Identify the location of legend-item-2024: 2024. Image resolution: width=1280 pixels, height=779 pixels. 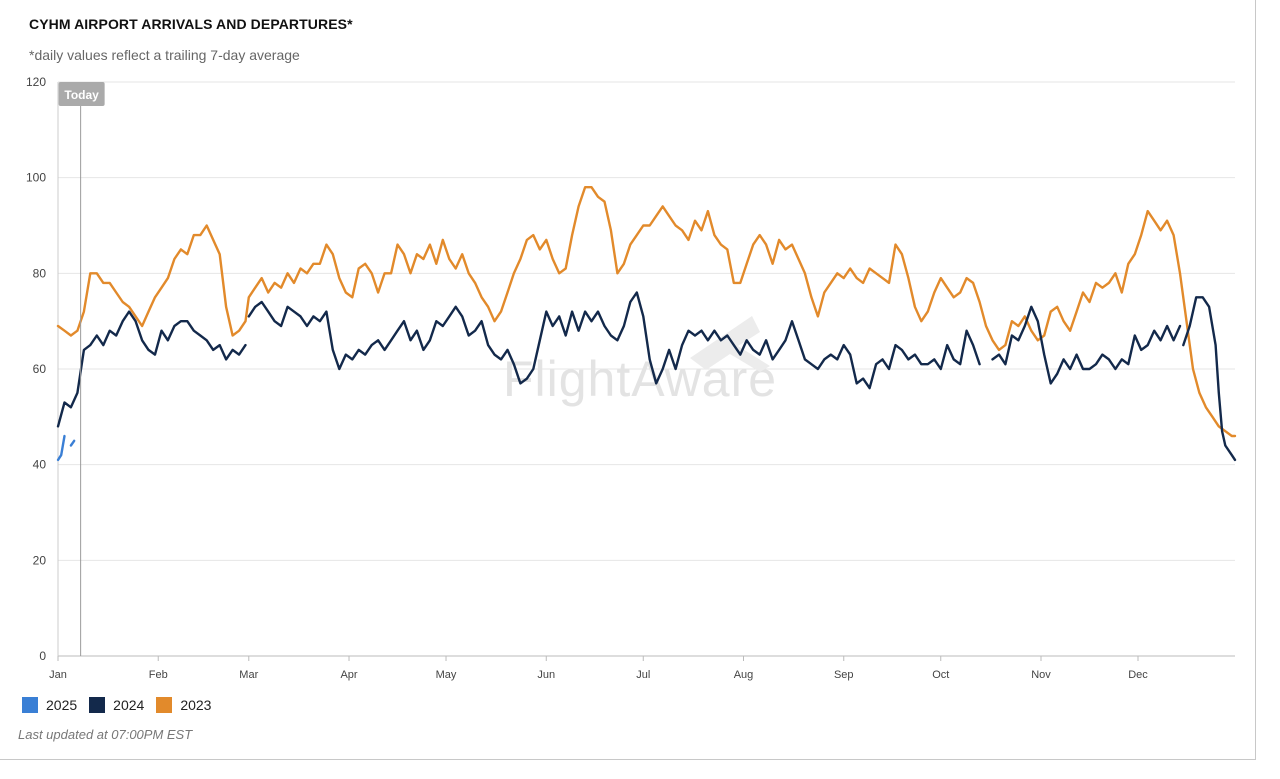
(116, 705).